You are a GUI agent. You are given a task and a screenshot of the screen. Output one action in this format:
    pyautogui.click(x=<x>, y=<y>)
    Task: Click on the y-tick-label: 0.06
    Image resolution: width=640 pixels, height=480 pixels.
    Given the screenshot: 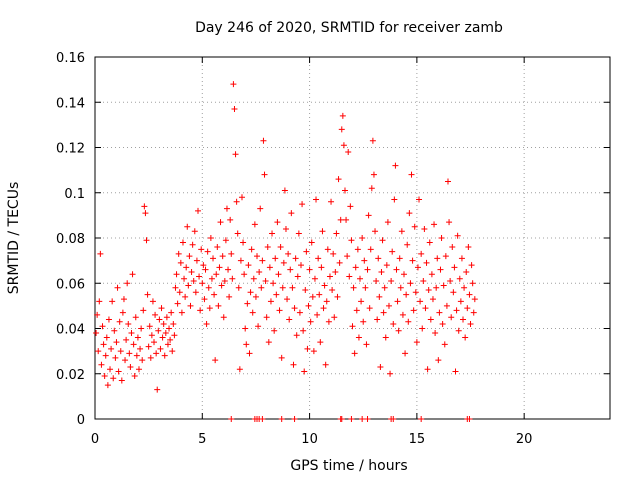 What is the action you would take?
    pyautogui.click(x=70, y=284)
    